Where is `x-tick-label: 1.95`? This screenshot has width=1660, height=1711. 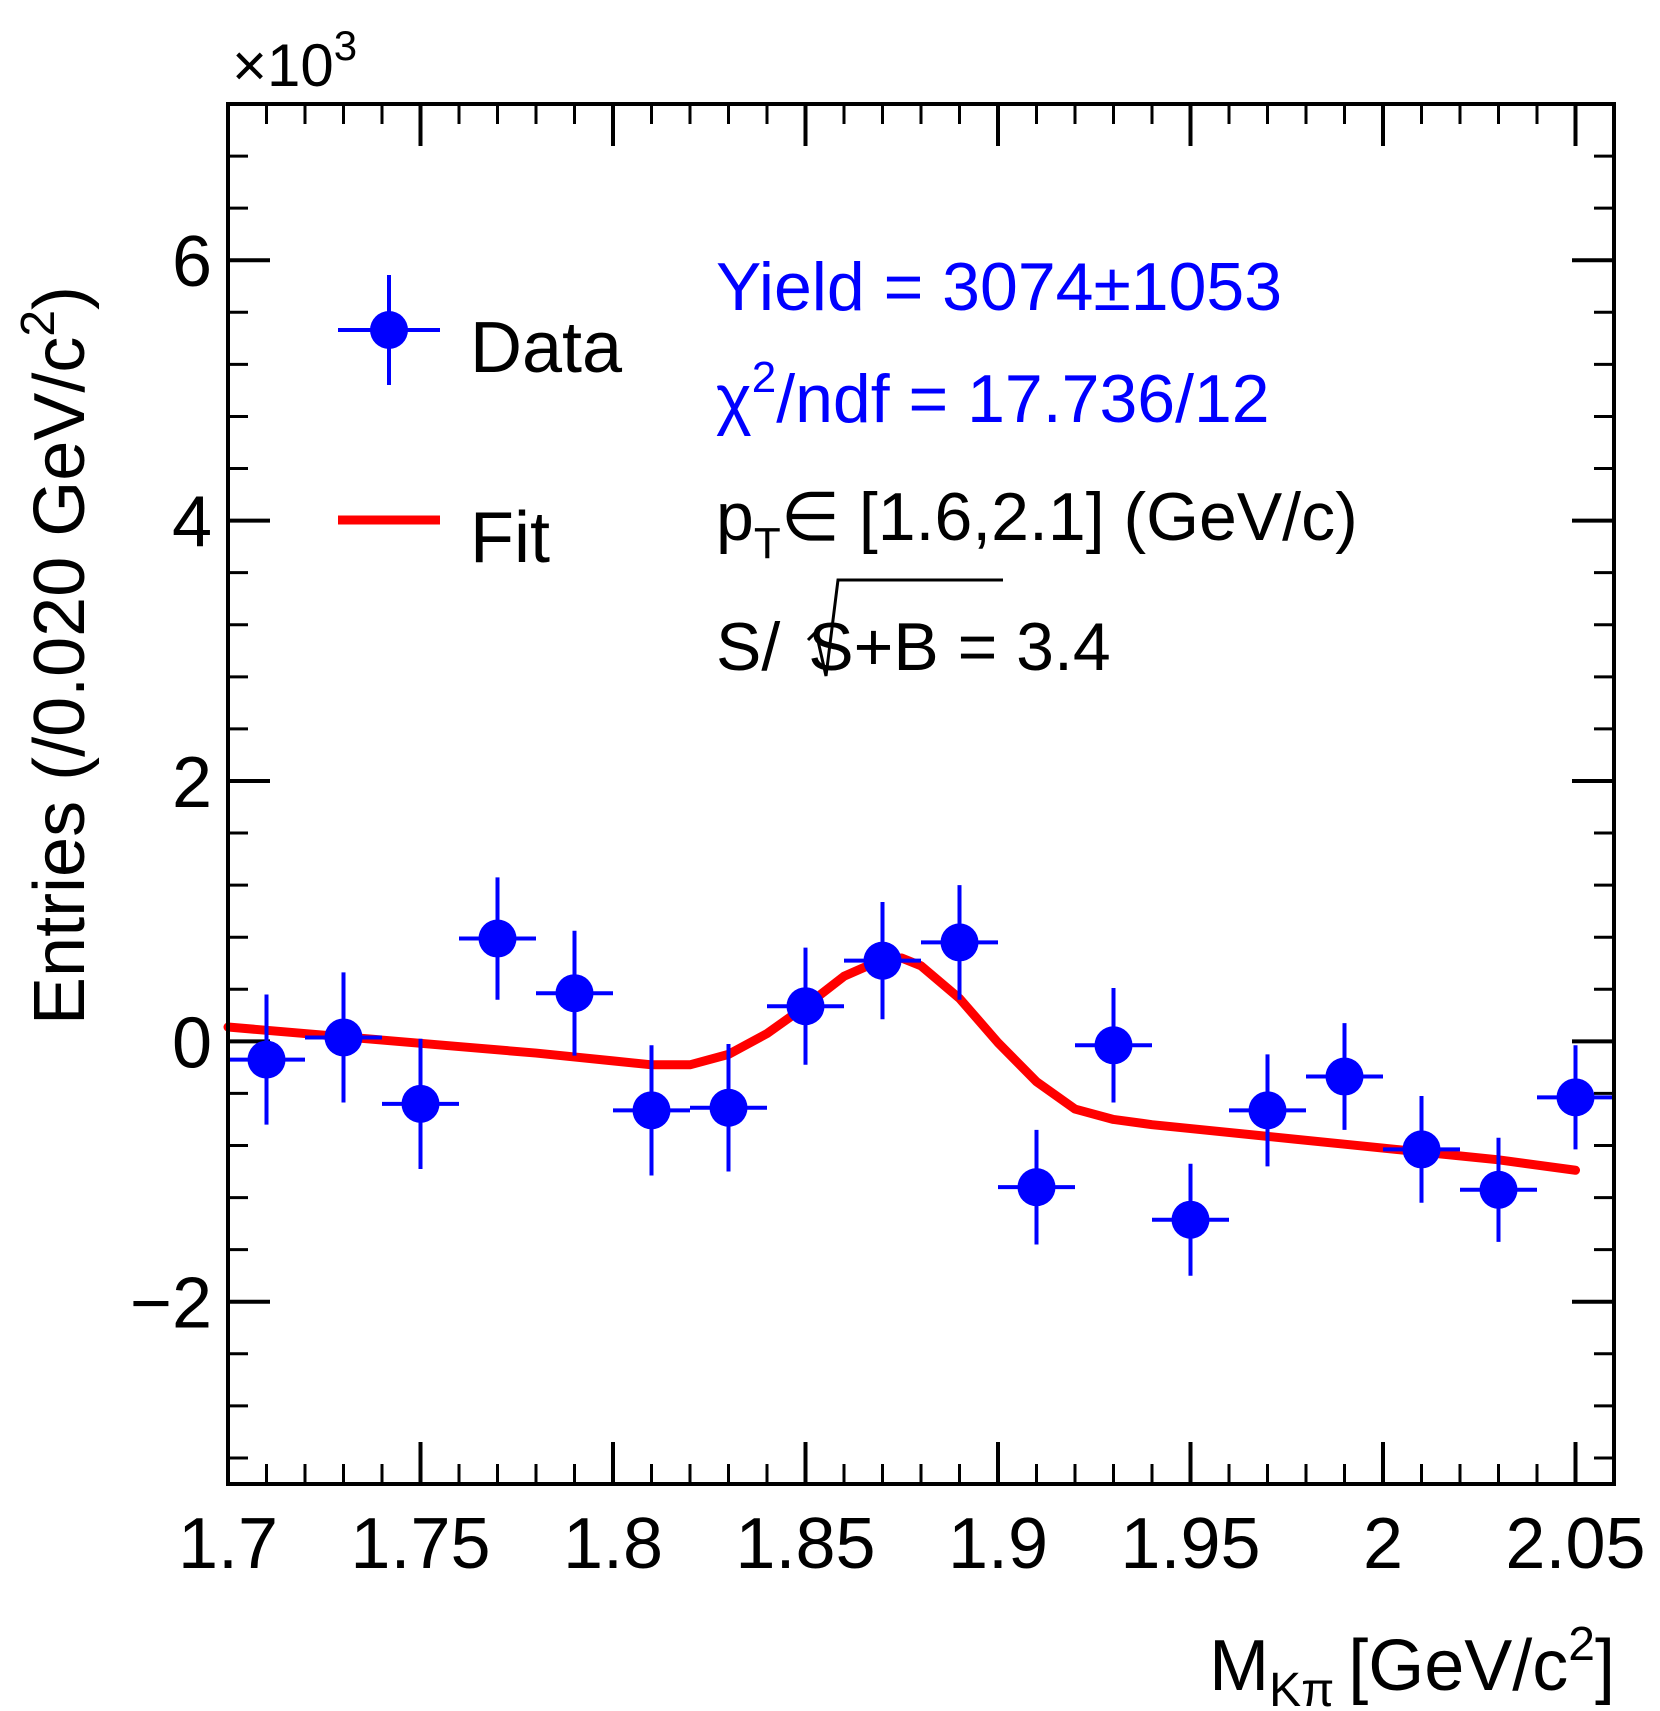 x-tick-label: 1.95 is located at coordinates (1190, 1544).